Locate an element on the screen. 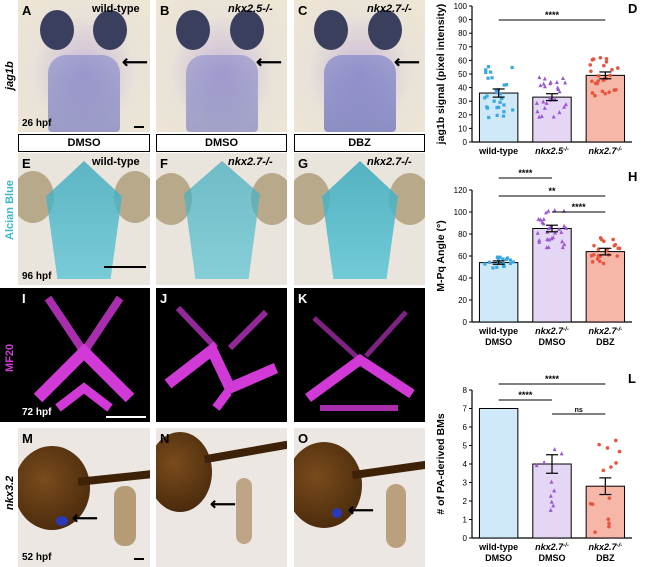 Image resolution: width=667 pixels, height=567 pixels. y-axis-label: # of PA-derived BMs is located at coordinates (441, 463).